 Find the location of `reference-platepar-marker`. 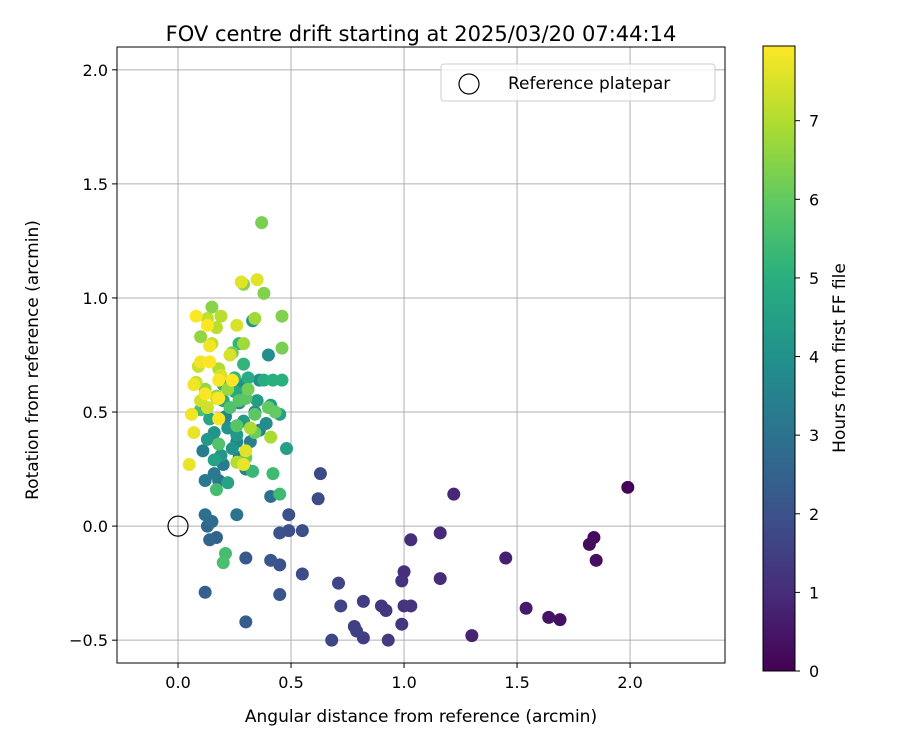

reference-platepar-marker is located at coordinates (178, 526).